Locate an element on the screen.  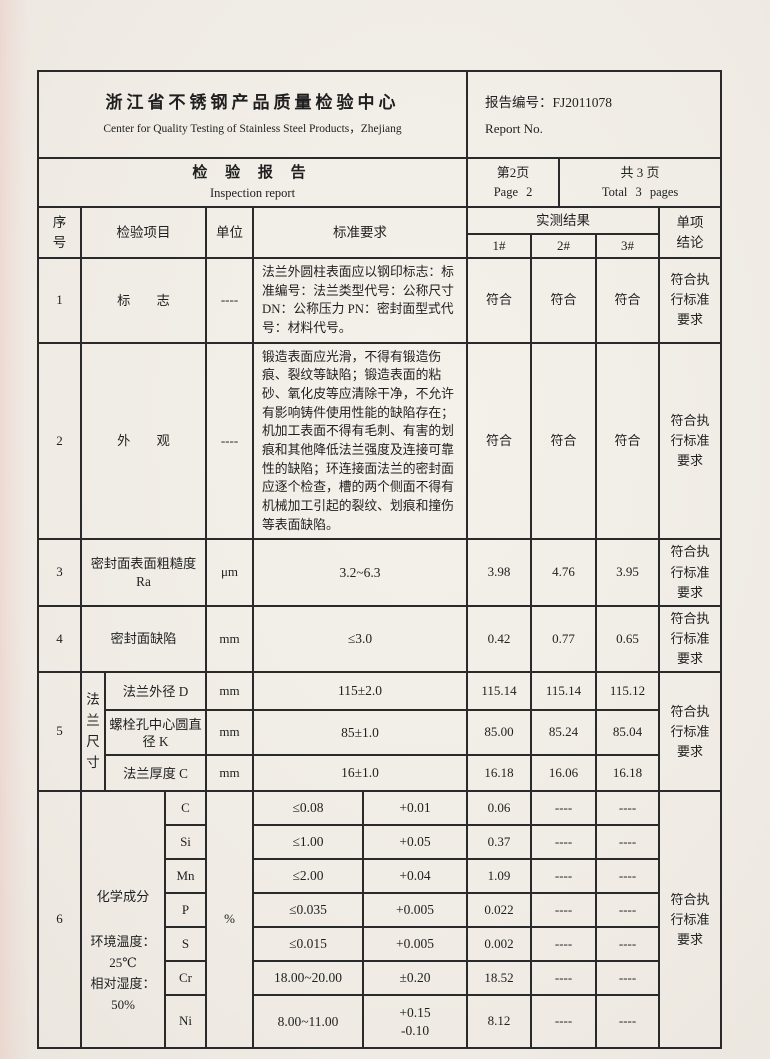
total-pages-en: Total 3 pages is located at coordinates (640, 191).